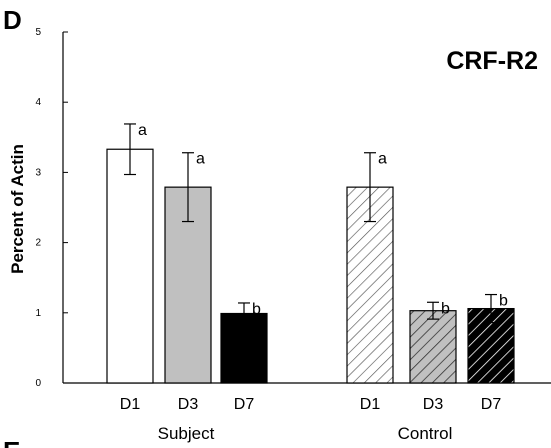 The image size is (551, 448). What do you see at coordinates (38, 172) in the screenshot?
I see `y-tick-label: 3` at bounding box center [38, 172].